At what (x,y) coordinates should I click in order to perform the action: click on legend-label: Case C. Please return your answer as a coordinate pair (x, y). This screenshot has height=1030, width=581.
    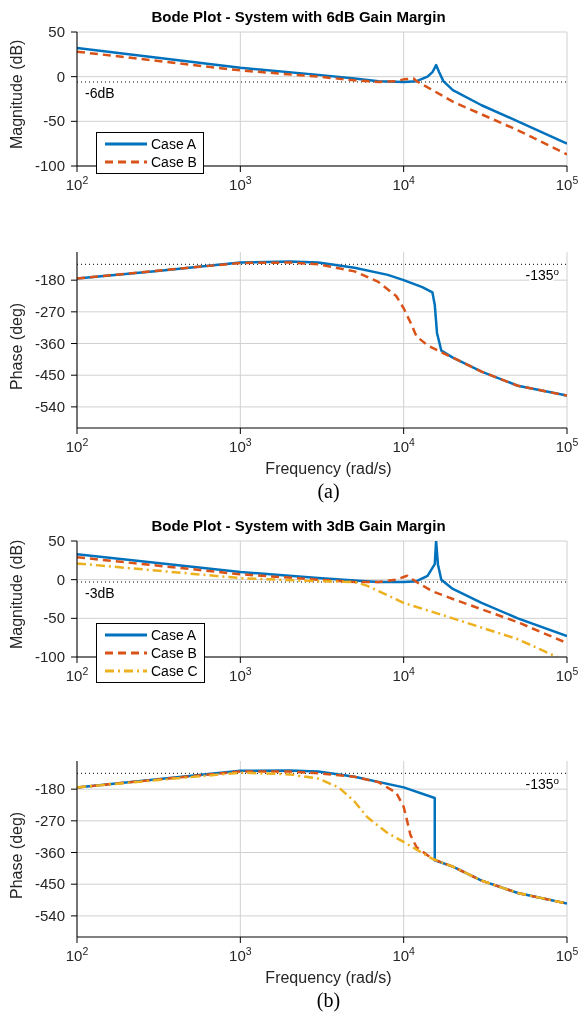
    Looking at the image, I should click on (174, 671).